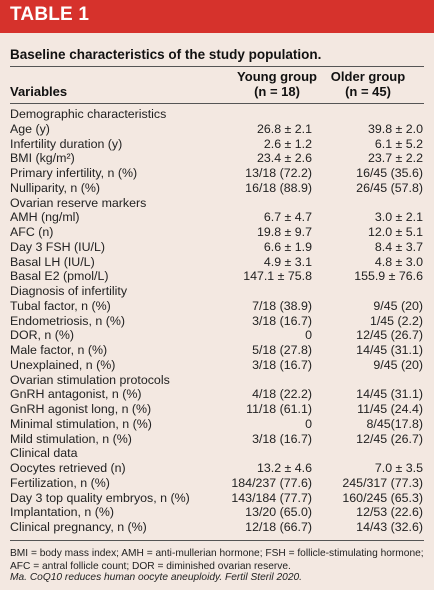 The width and height of the screenshot is (434, 590). Describe the element at coordinates (217, 158) in the screenshot. I see `table-row: BMI (kg/m²) 23.4 ± 2.6 23.7 ± 2.2` at that location.